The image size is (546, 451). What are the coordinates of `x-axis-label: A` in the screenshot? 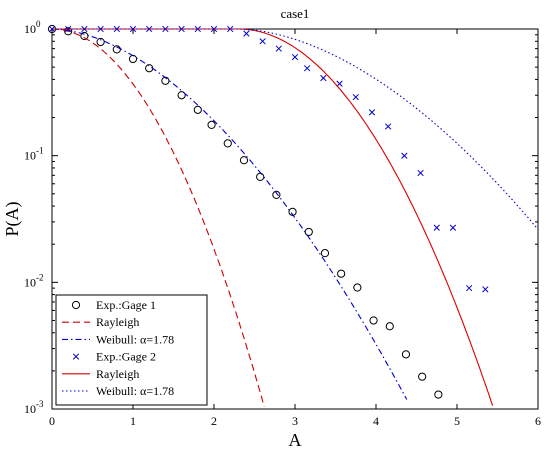 It's located at (295, 440).